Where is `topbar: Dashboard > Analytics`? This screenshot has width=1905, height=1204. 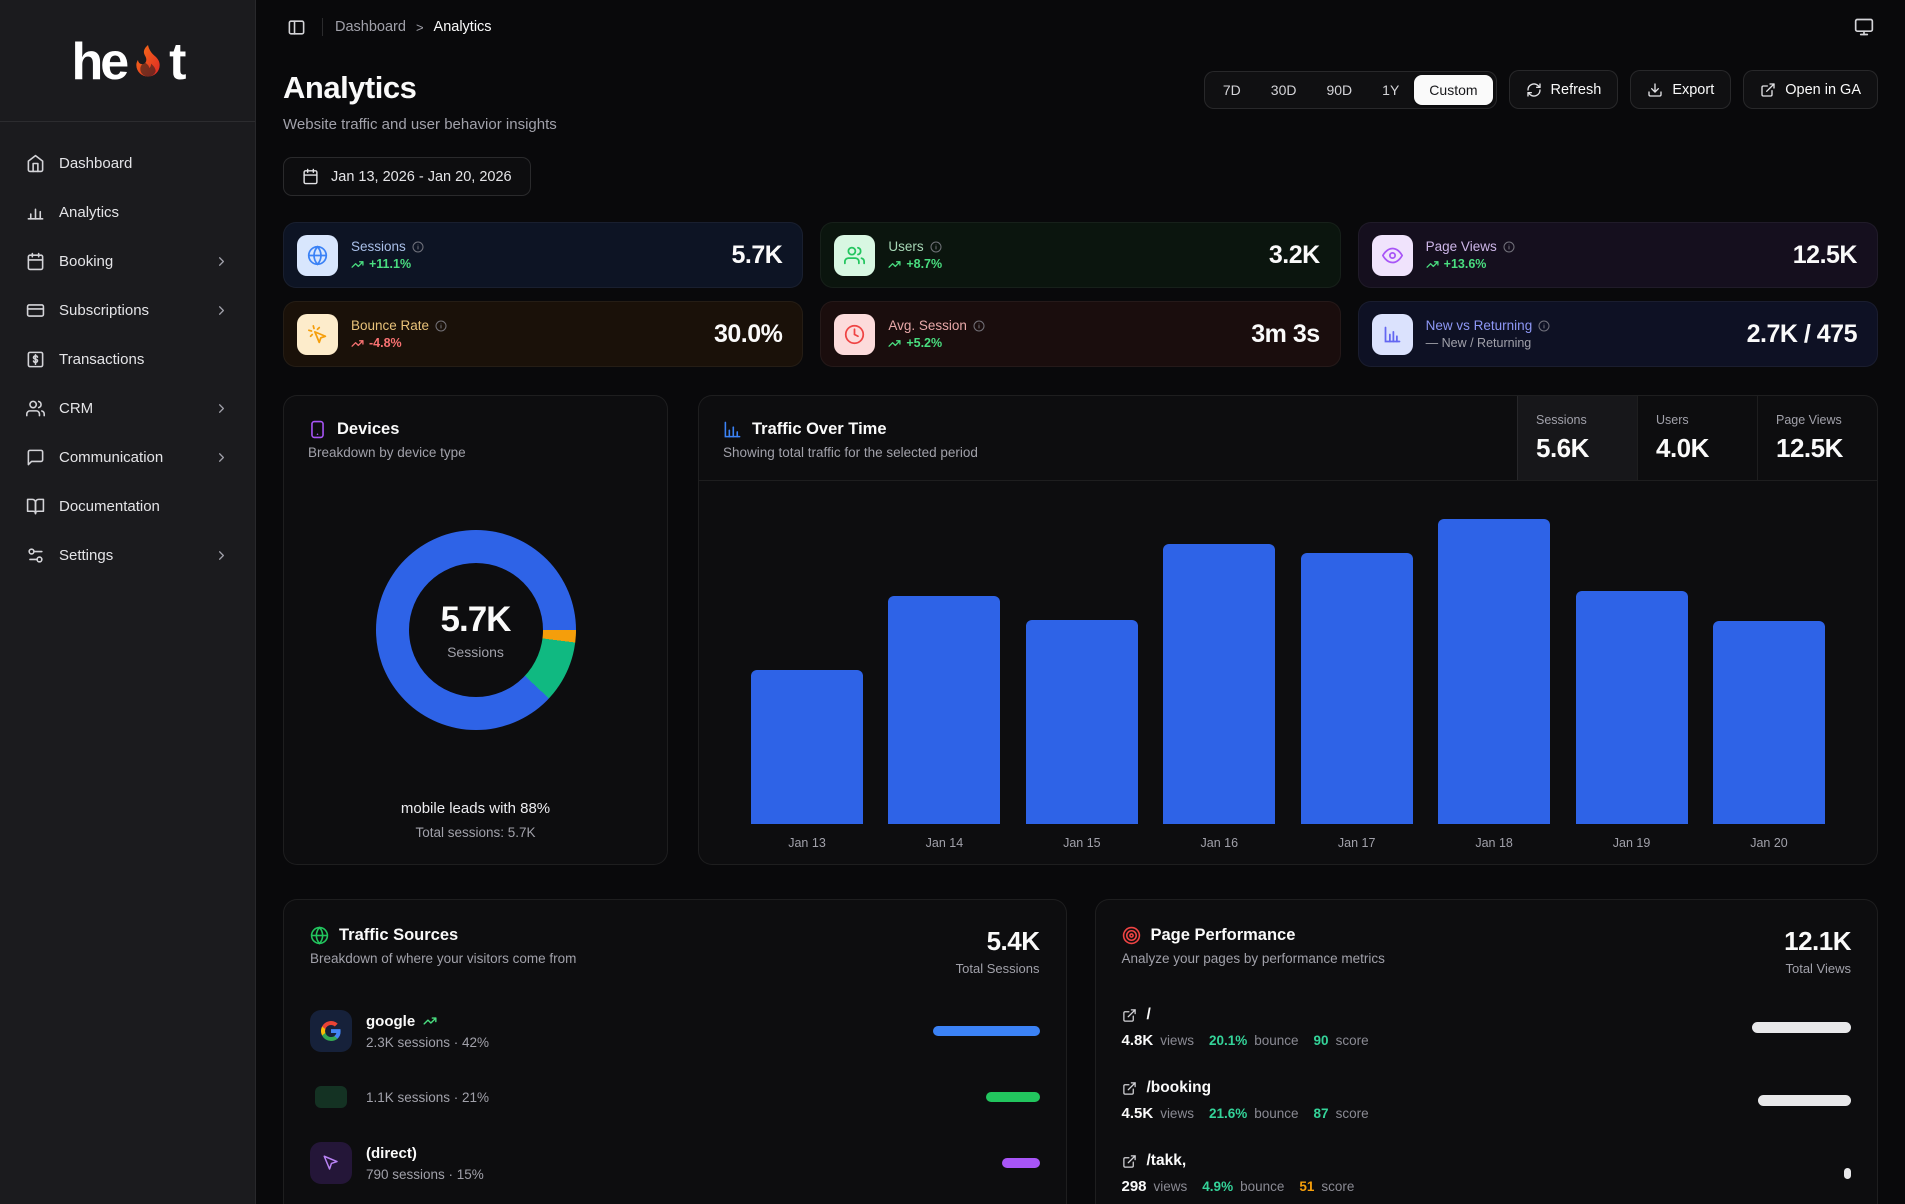 topbar: Dashboard > Analytics is located at coordinates (1080, 27).